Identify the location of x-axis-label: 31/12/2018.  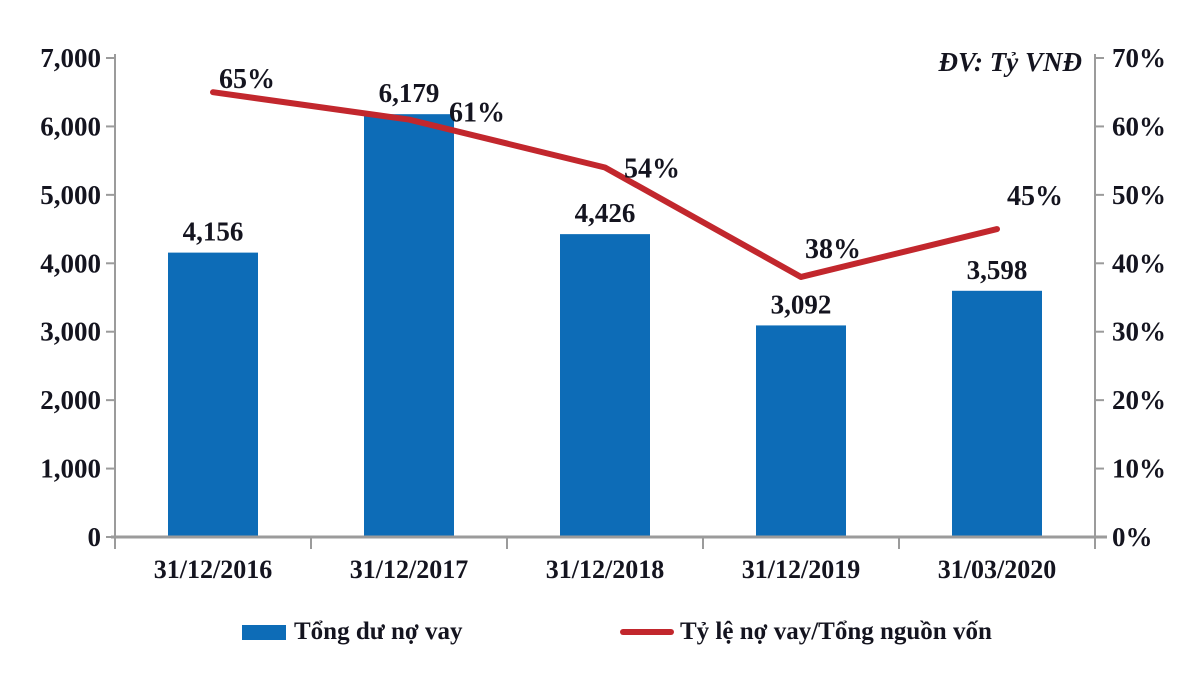
(605, 569).